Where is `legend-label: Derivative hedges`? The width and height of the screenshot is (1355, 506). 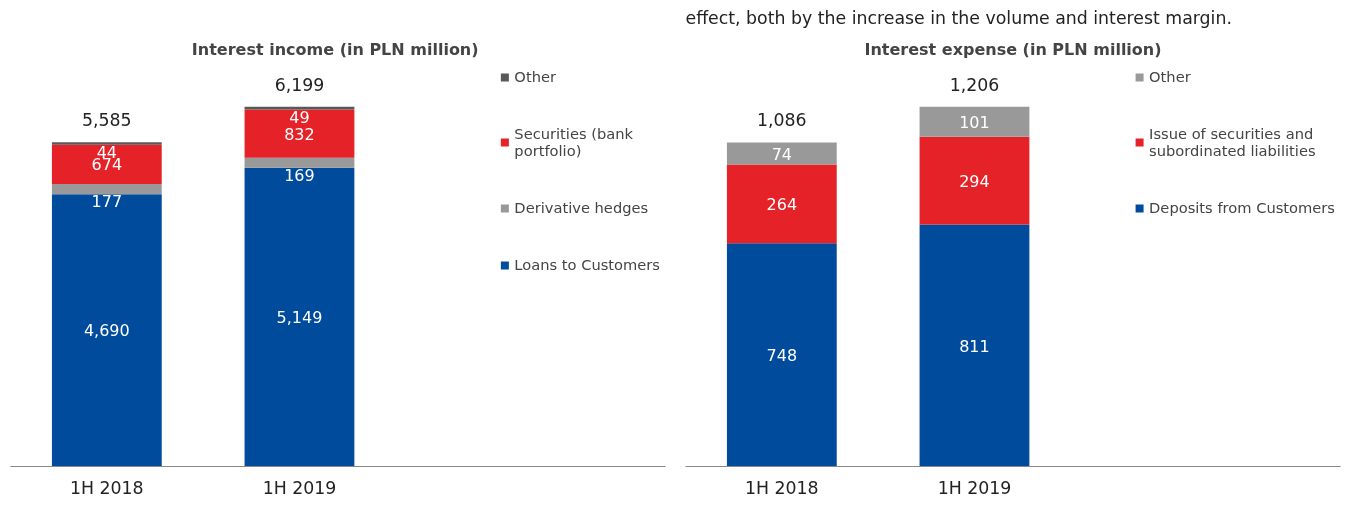 legend-label: Derivative hedges is located at coordinates (581, 207).